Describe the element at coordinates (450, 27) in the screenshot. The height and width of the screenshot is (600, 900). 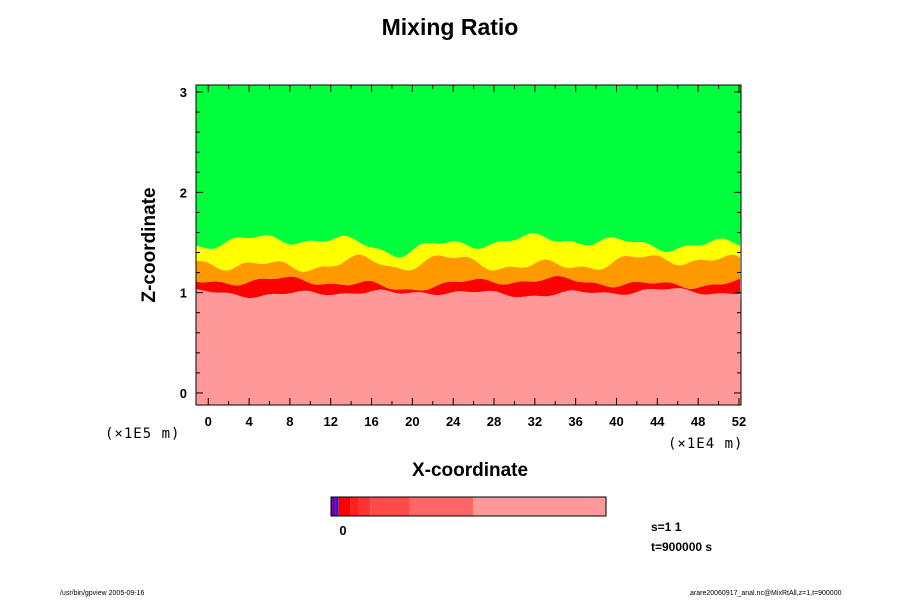
I see `chart-title: Mixing Ratio` at that location.